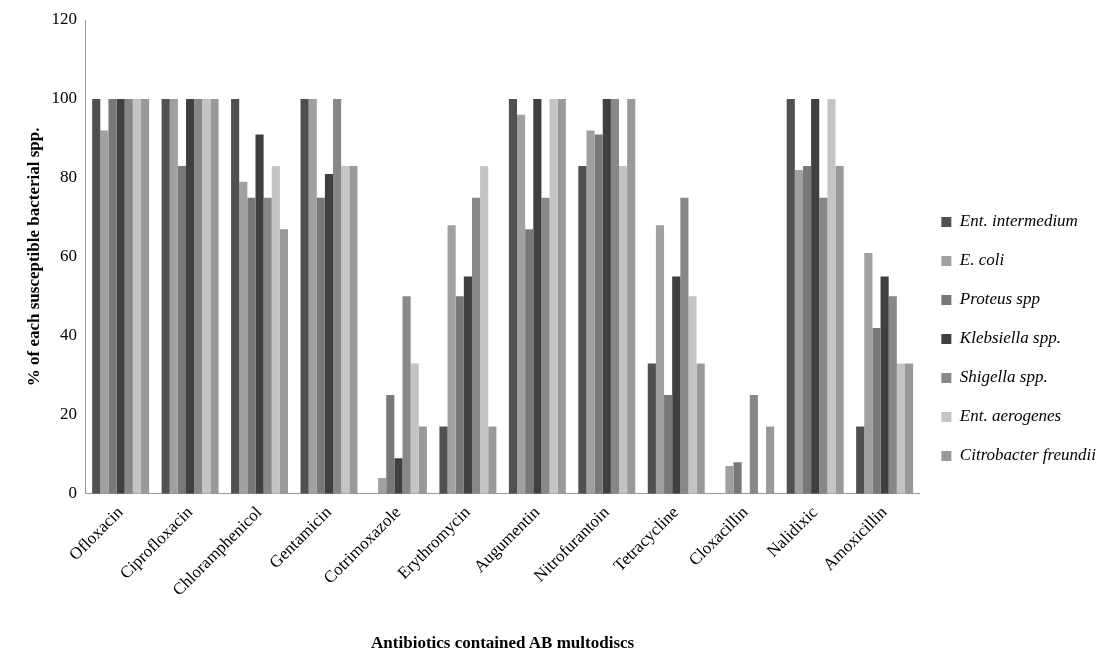  Describe the element at coordinates (999, 299) in the screenshot. I see `legend-label: Proteus spp` at that location.